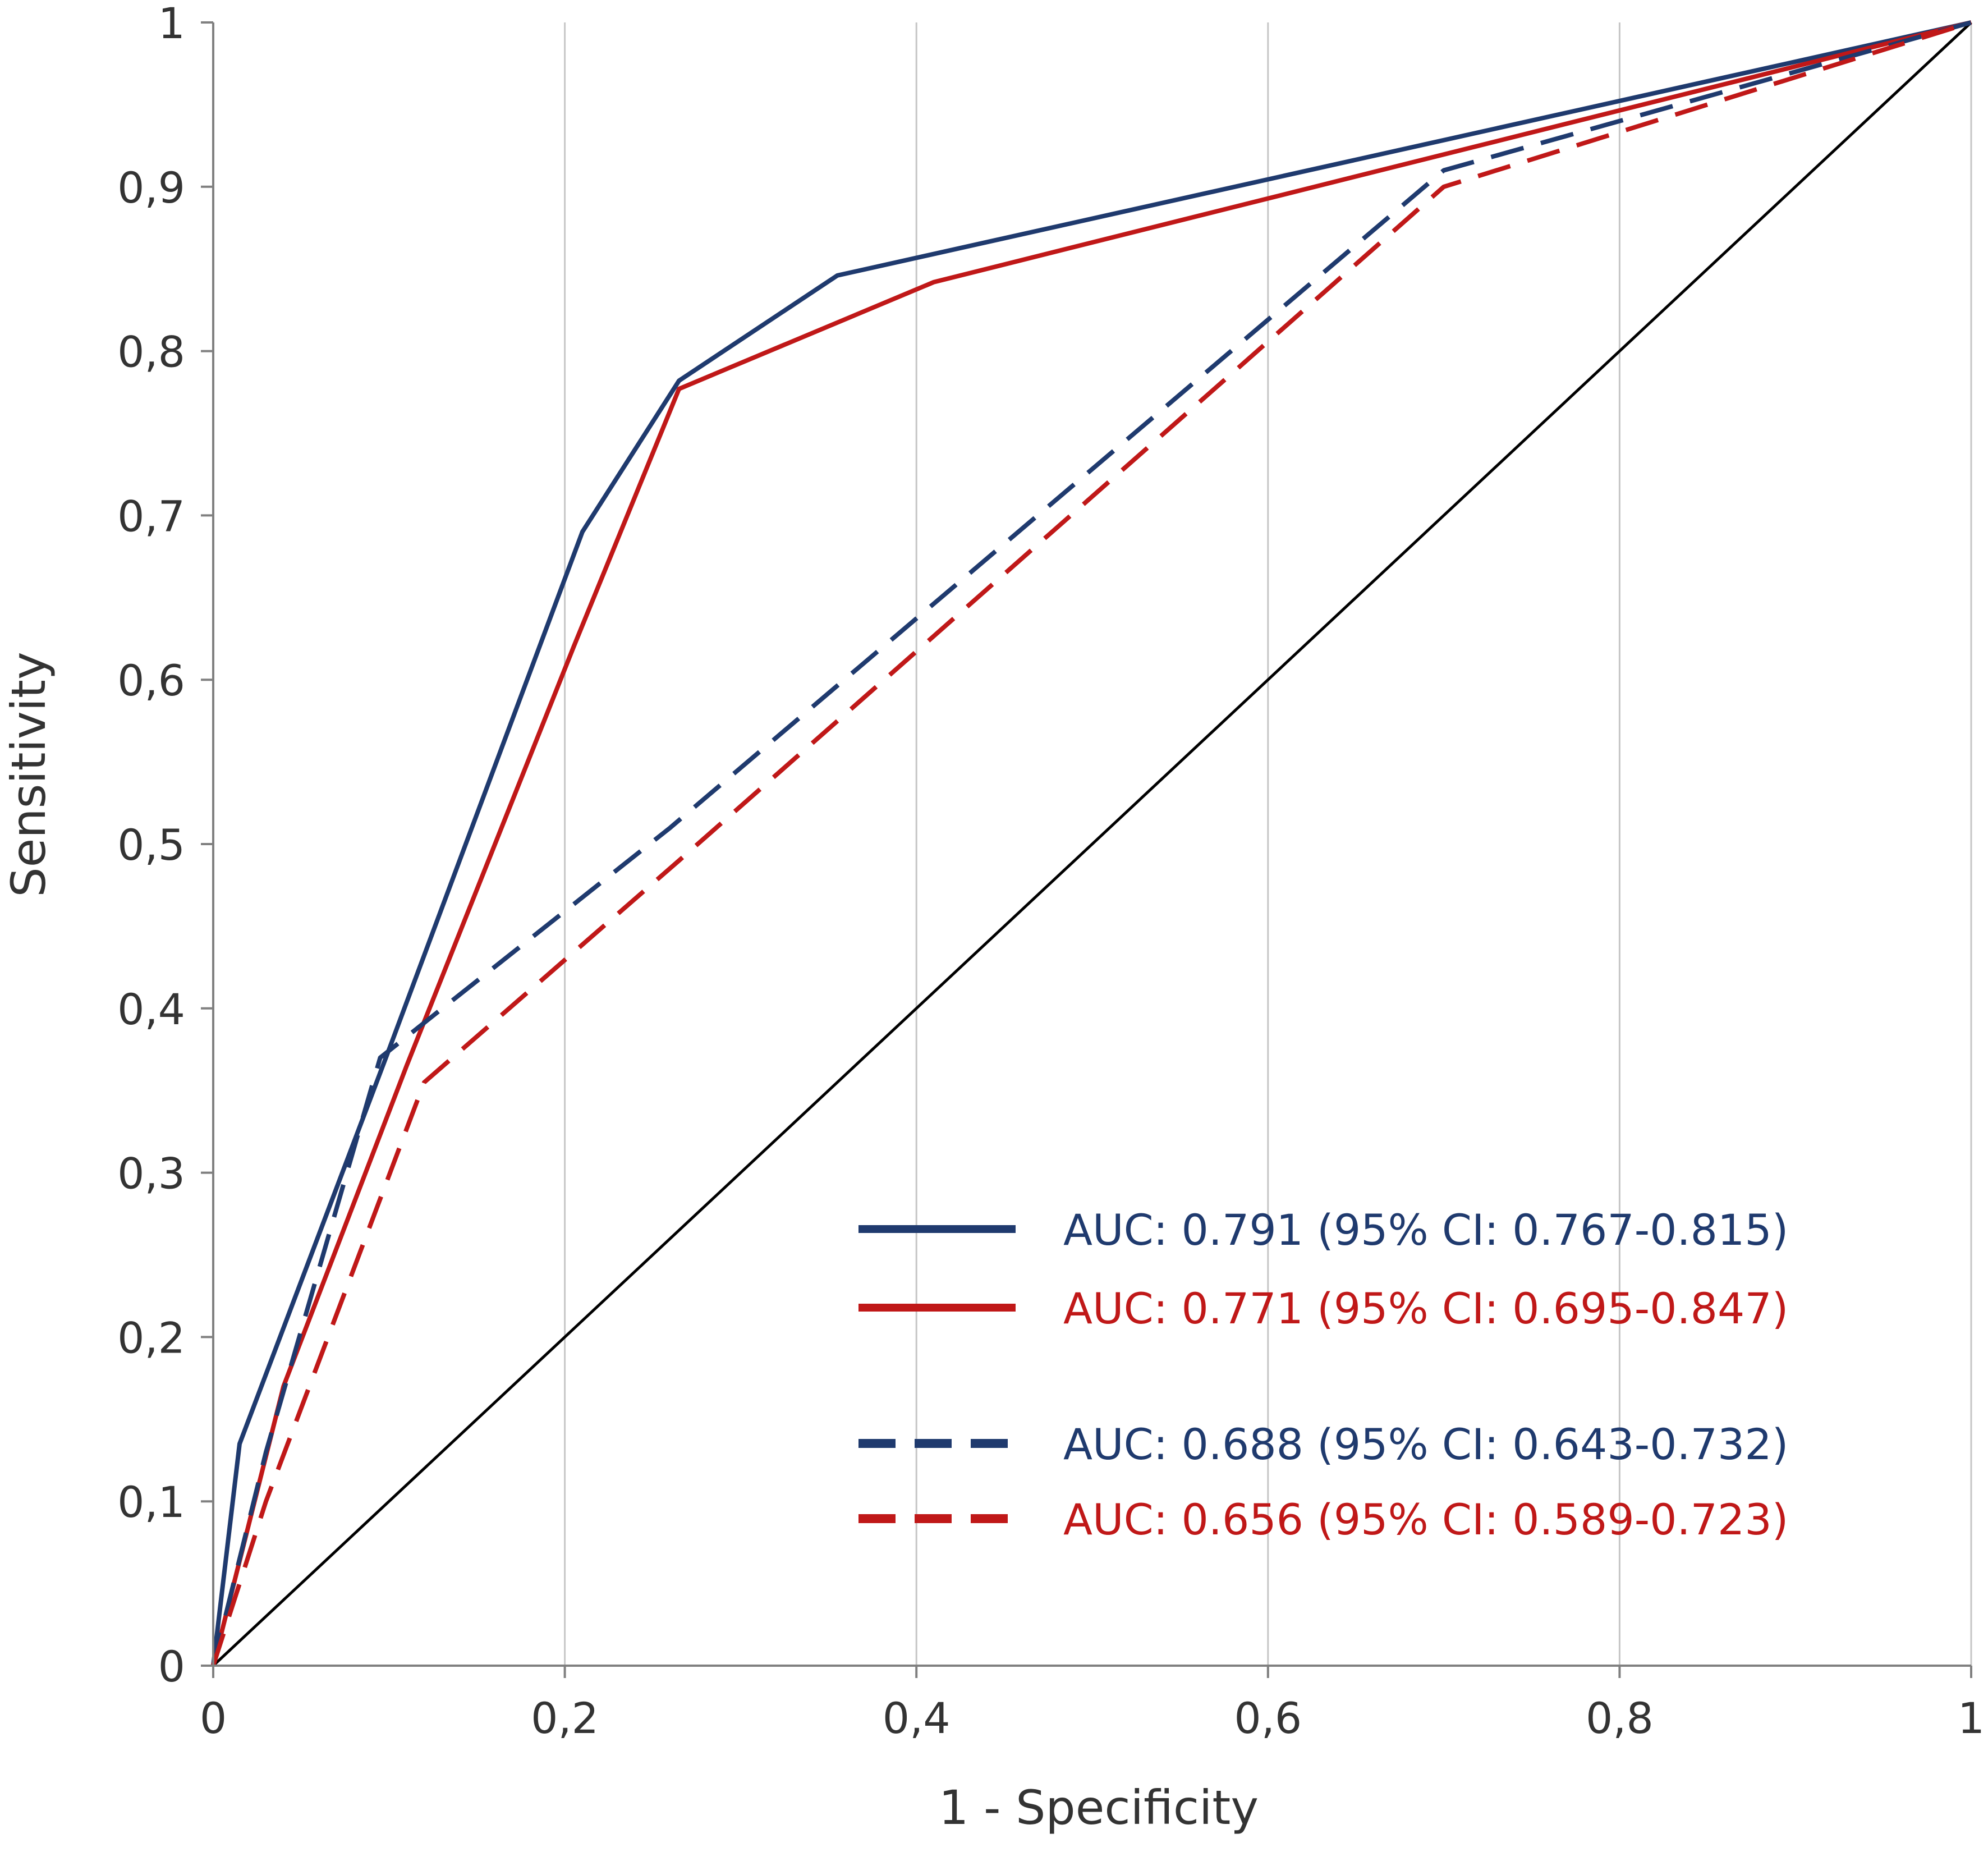 The image size is (1988, 1852). What do you see at coordinates (1268, 1718) in the screenshot?
I see `x-tick-label-3: 0,6` at bounding box center [1268, 1718].